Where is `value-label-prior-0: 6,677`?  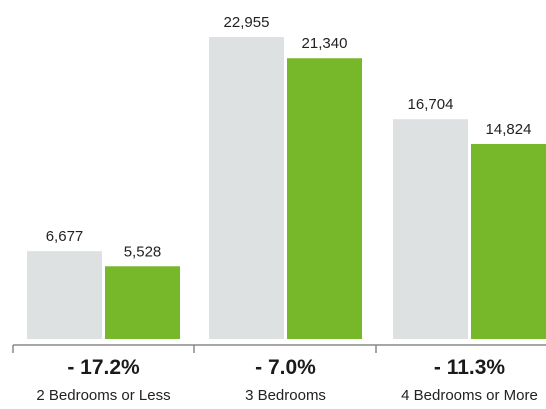 value-label-prior-0: 6,677 is located at coordinates (65, 236).